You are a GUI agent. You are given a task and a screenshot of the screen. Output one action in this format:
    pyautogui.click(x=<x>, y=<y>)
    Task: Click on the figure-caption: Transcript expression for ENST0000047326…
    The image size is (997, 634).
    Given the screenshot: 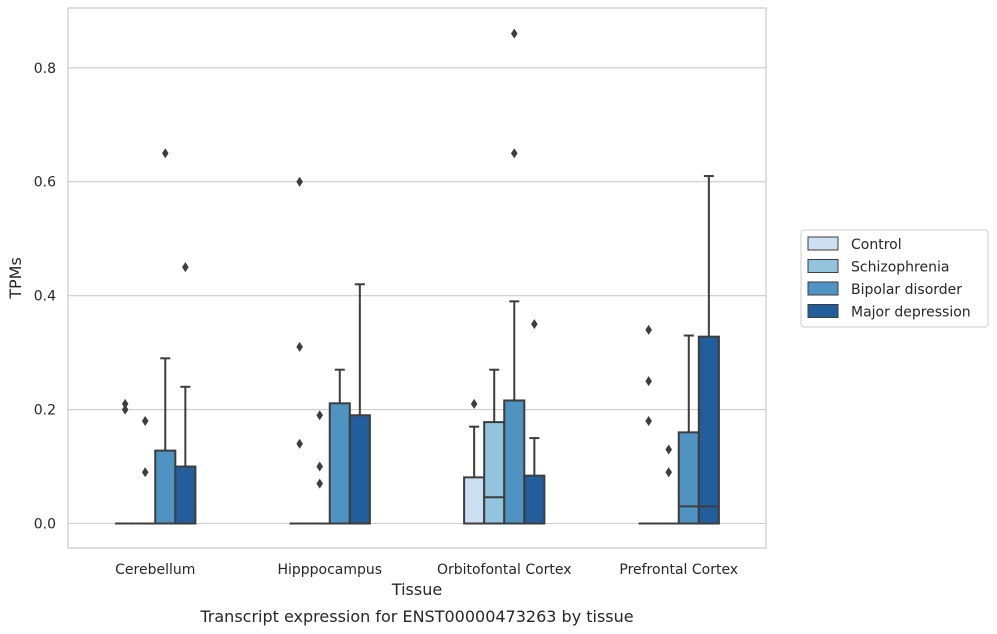 What is the action you would take?
    pyautogui.click(x=416, y=616)
    